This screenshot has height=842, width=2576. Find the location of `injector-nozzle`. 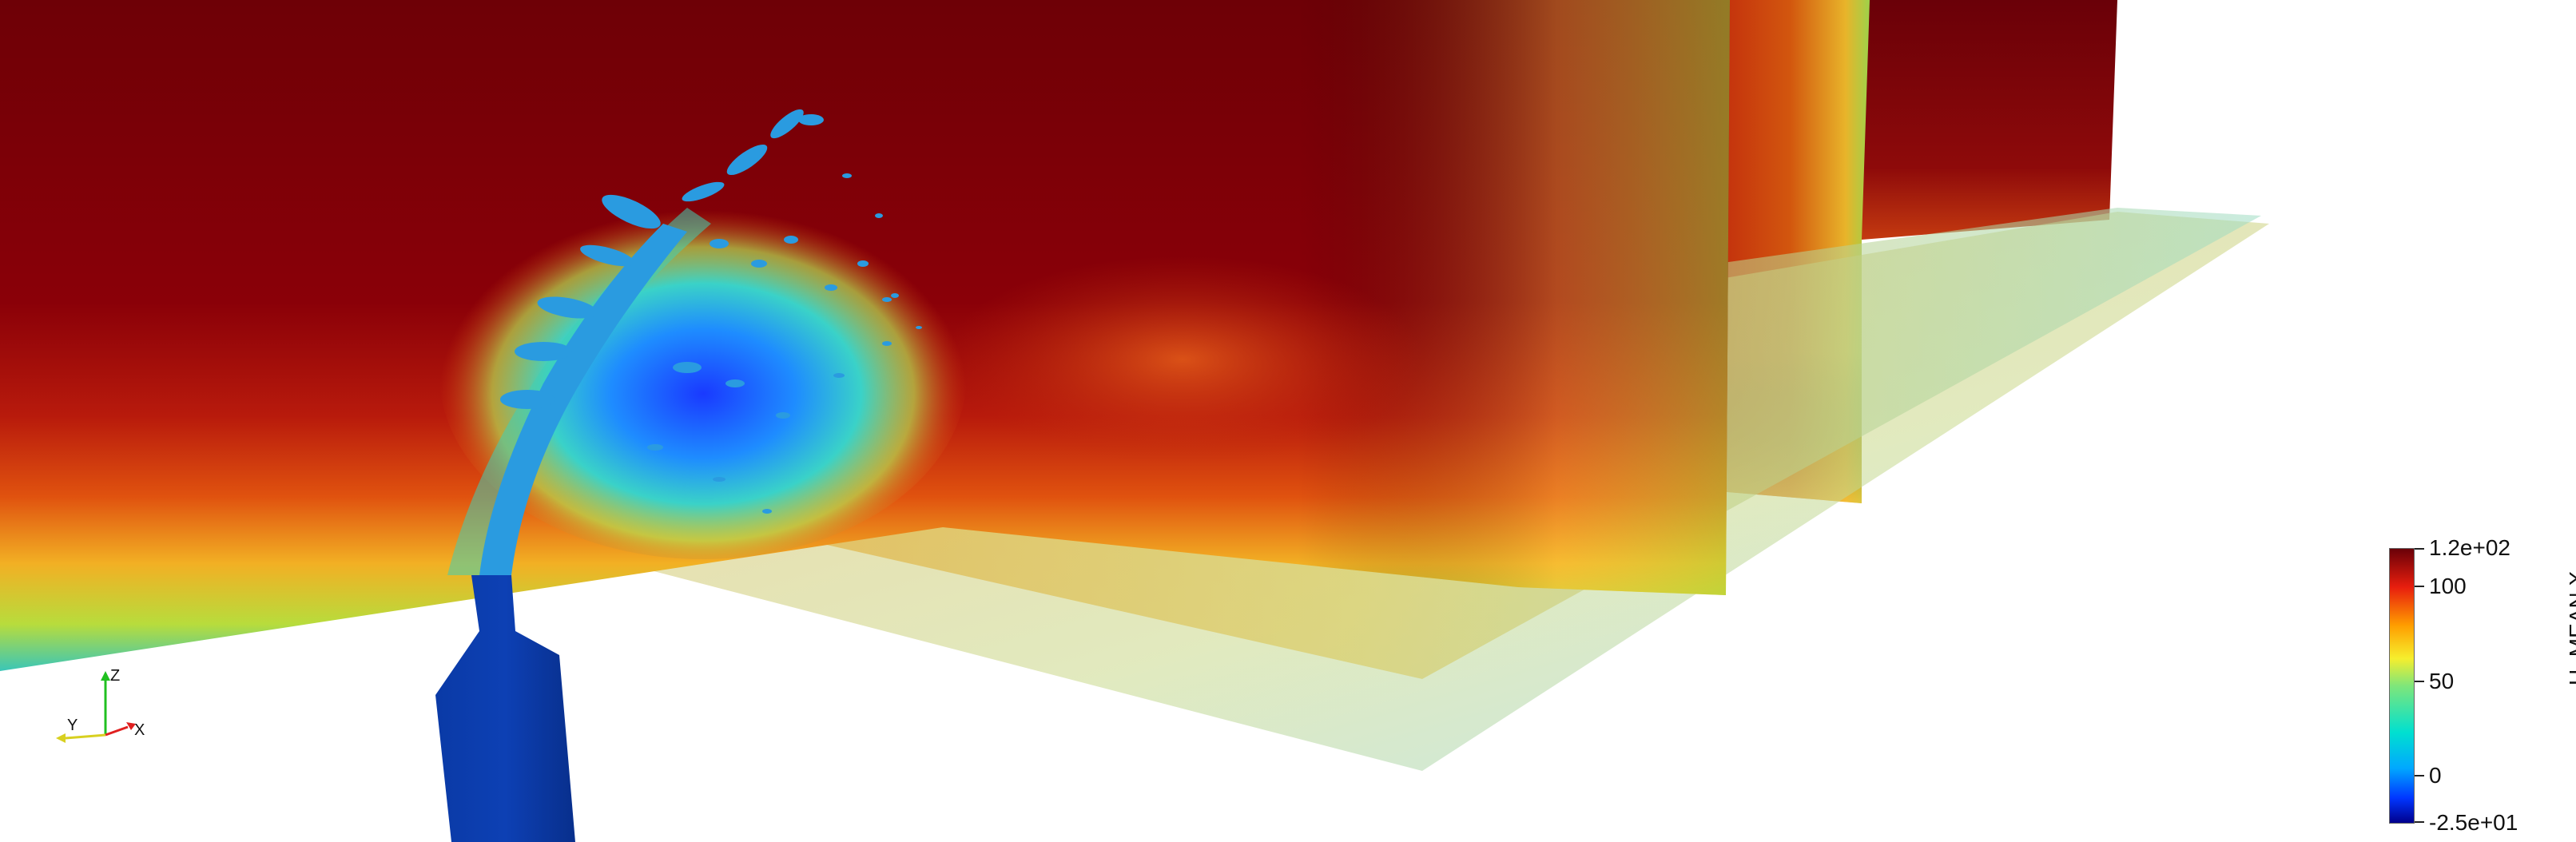

injector-nozzle is located at coordinates (505, 708).